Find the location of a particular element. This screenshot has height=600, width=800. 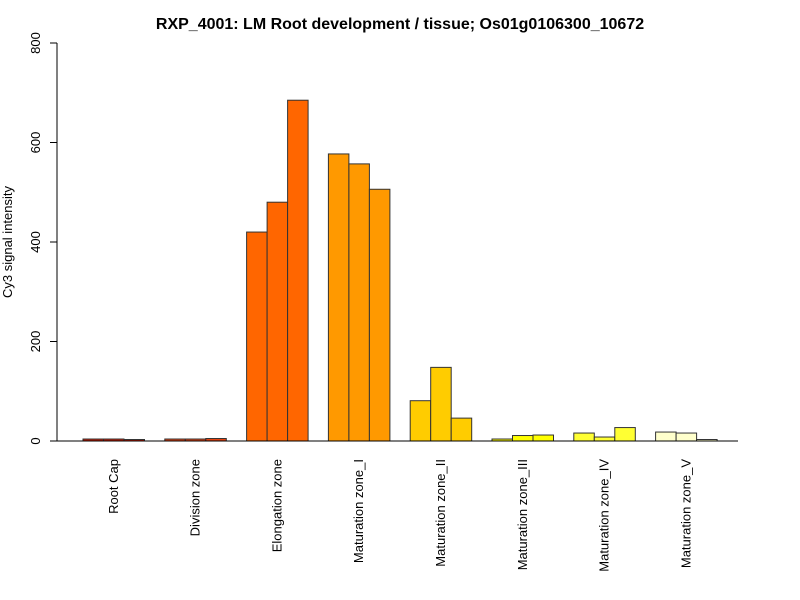

y-tick-label: 600 is located at coordinates (35, 143).